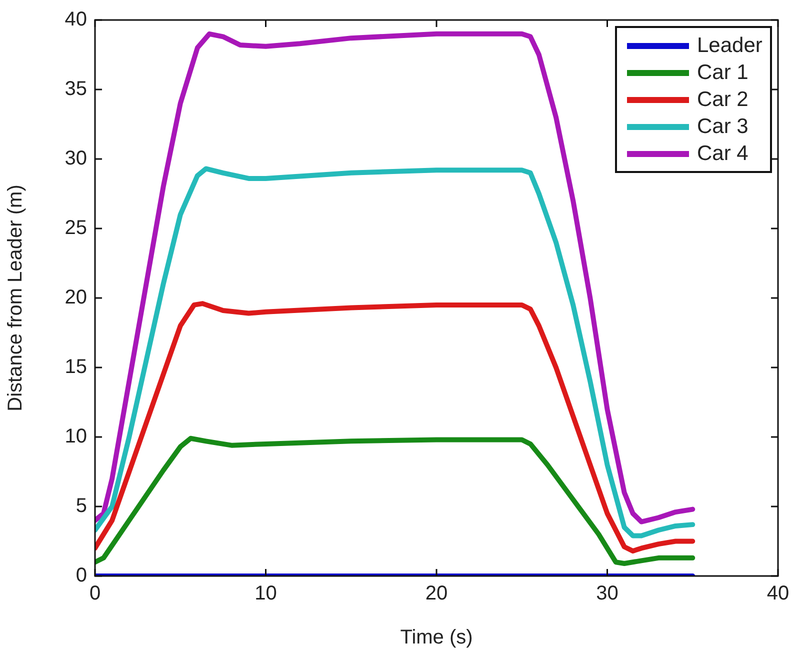 This screenshot has height=654, width=802. I want to click on legend-label: Car 2, so click(722, 100).